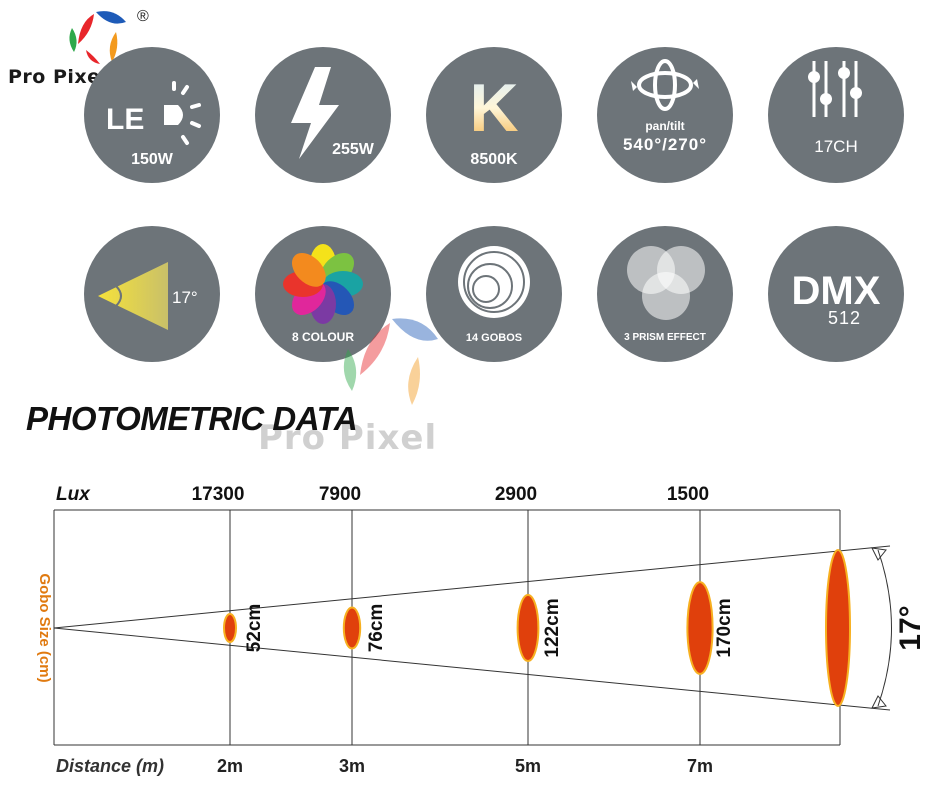 This screenshot has height=800, width=950. What do you see at coordinates (143, 16) in the screenshot?
I see `registered-mark: ®` at bounding box center [143, 16].